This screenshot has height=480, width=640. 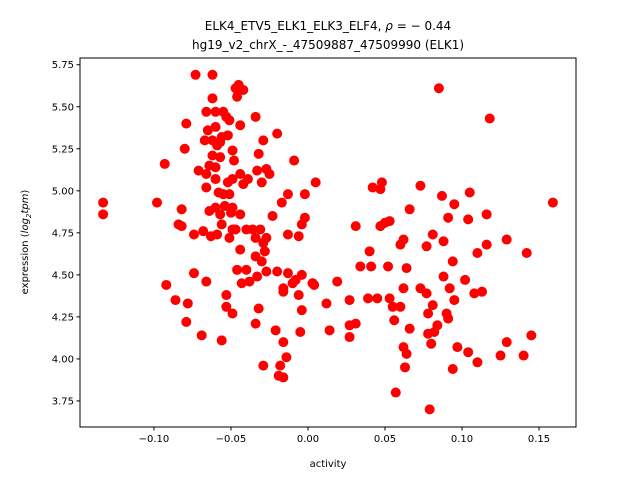 I want to click on y-axis-label: expression (log2tpm), so click(x=26, y=242).